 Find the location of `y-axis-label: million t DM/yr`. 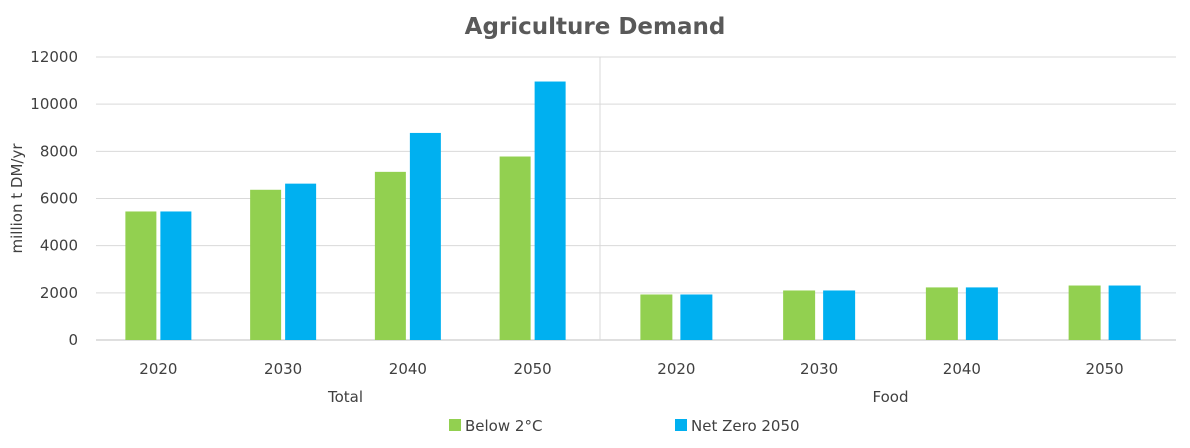

y-axis-label: million t DM/yr is located at coordinates (17, 198).